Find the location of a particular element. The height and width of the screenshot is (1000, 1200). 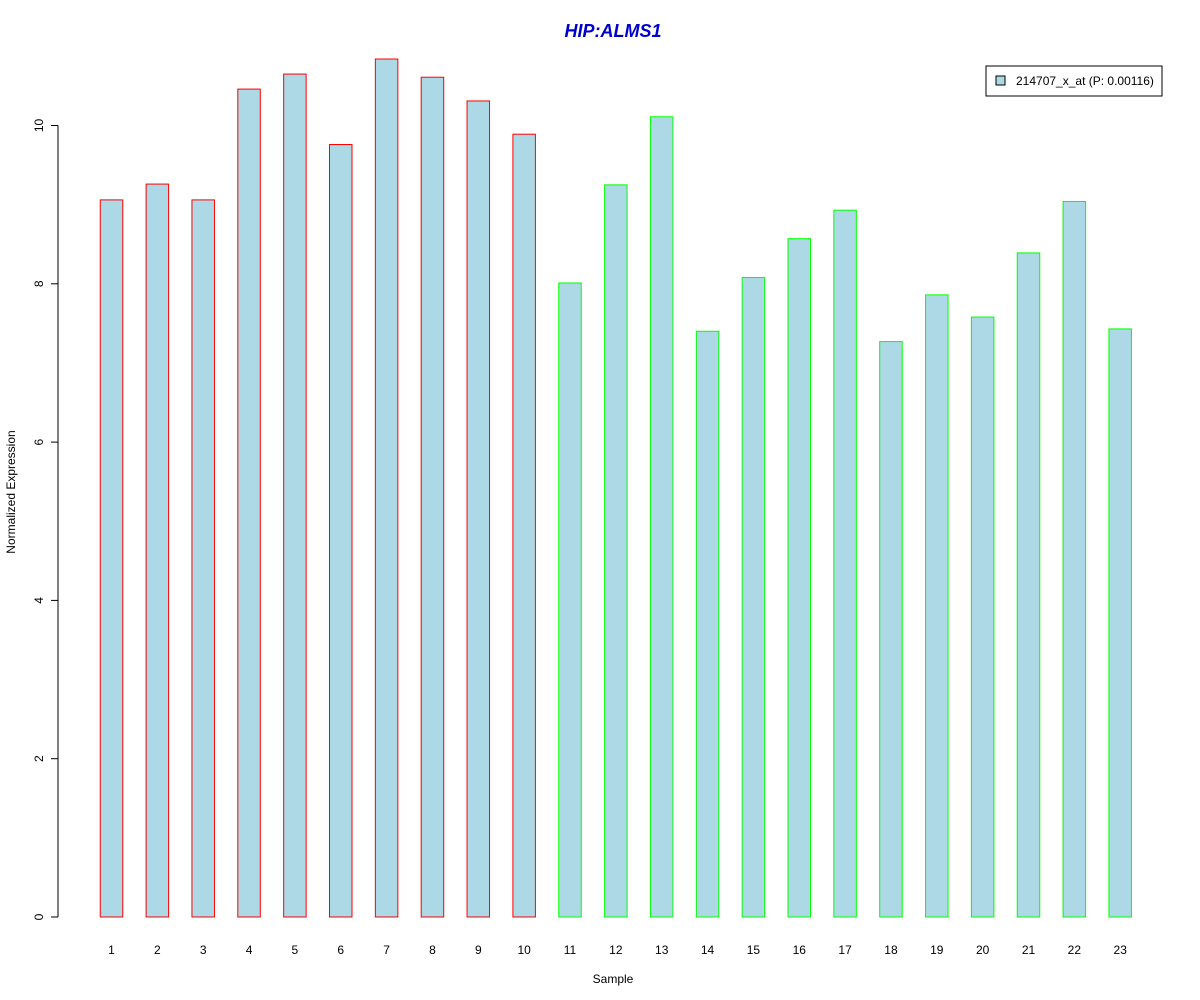

legend: 214707_x_at (P: 0.00116) is located at coordinates (1074, 81).